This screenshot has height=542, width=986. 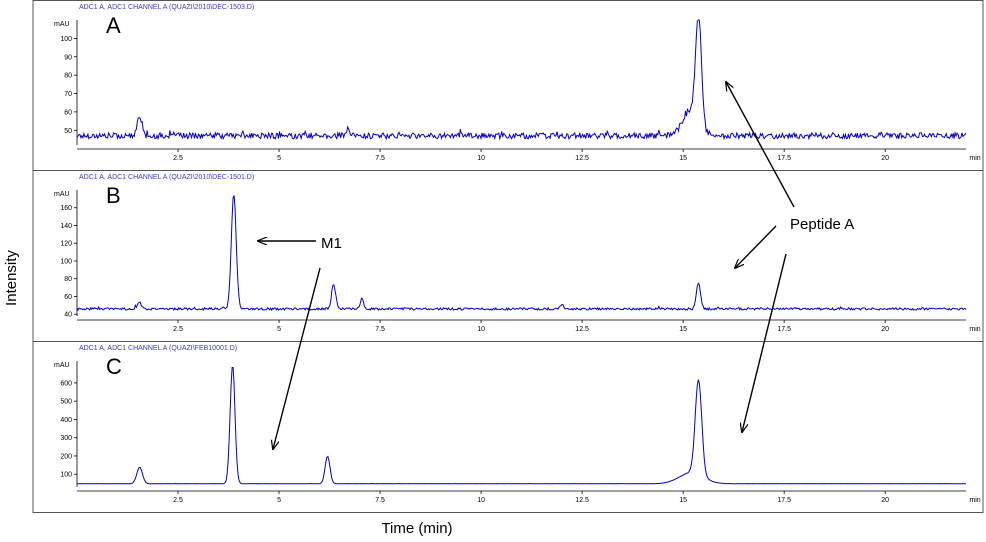 What do you see at coordinates (764, 342) in the screenshot?
I see `arrow-peptide-to-panel-c` at bounding box center [764, 342].